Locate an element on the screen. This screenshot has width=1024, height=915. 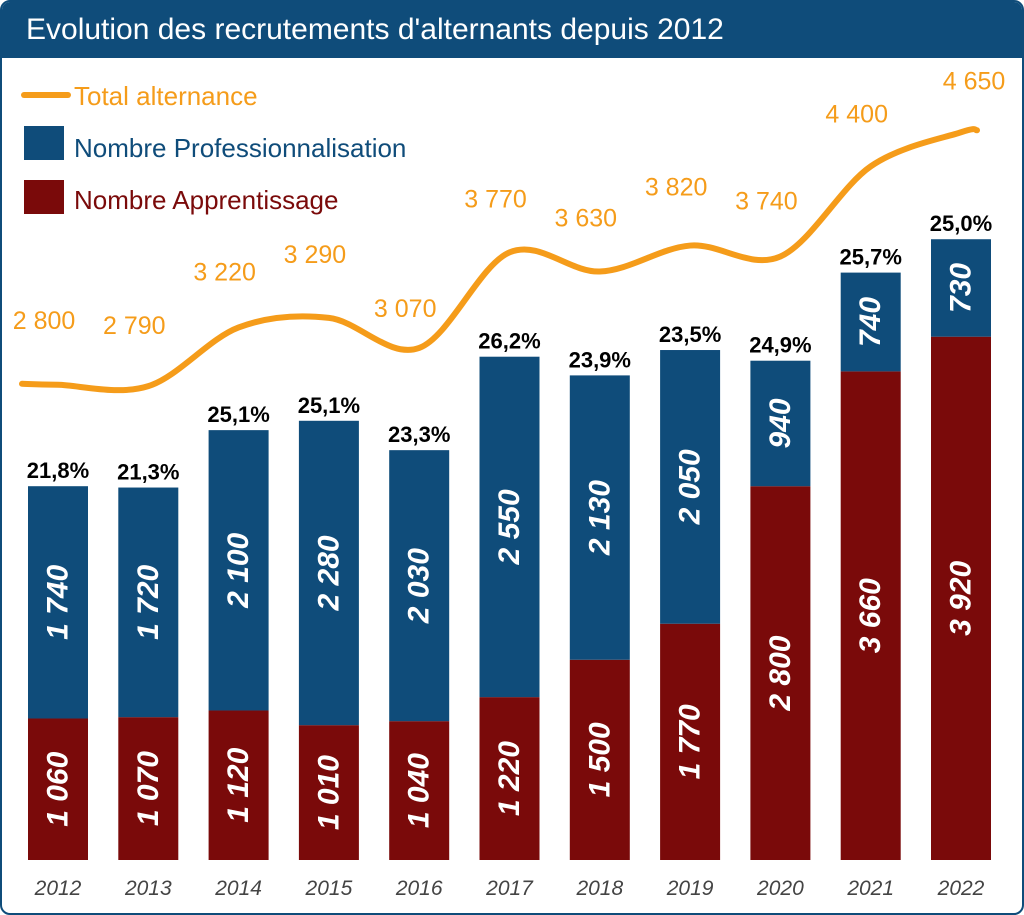
label-apprentissage-2022: 3 920 is located at coordinates (961, 597).